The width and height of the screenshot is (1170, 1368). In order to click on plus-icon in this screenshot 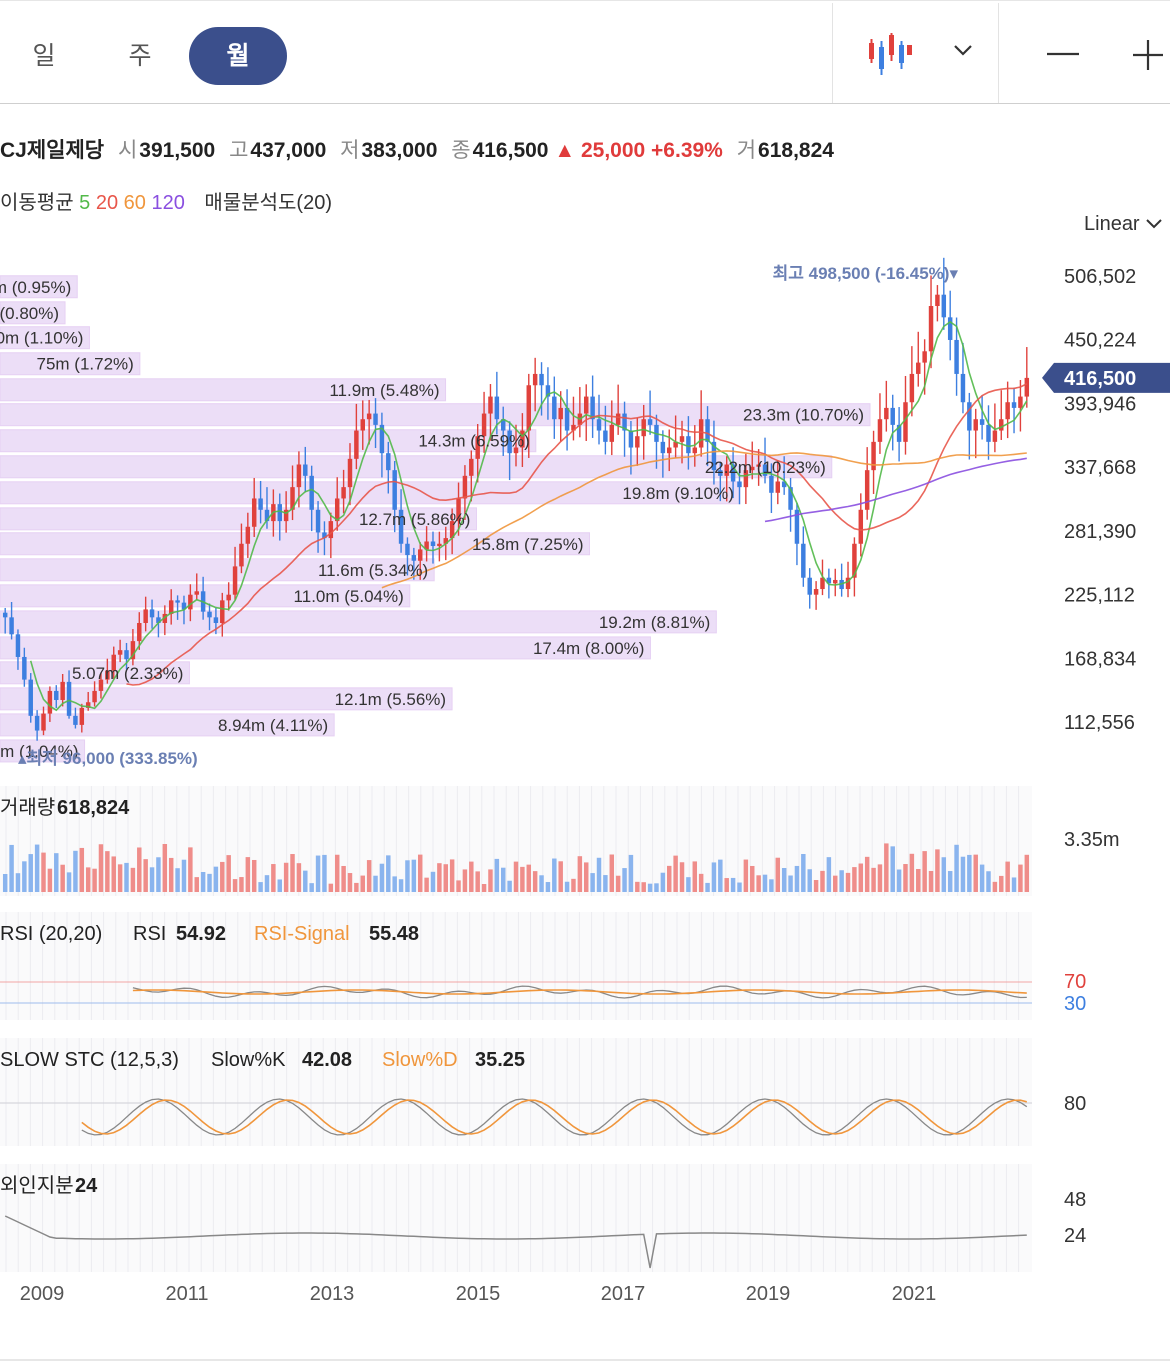, I will do `click(1148, 55)`.